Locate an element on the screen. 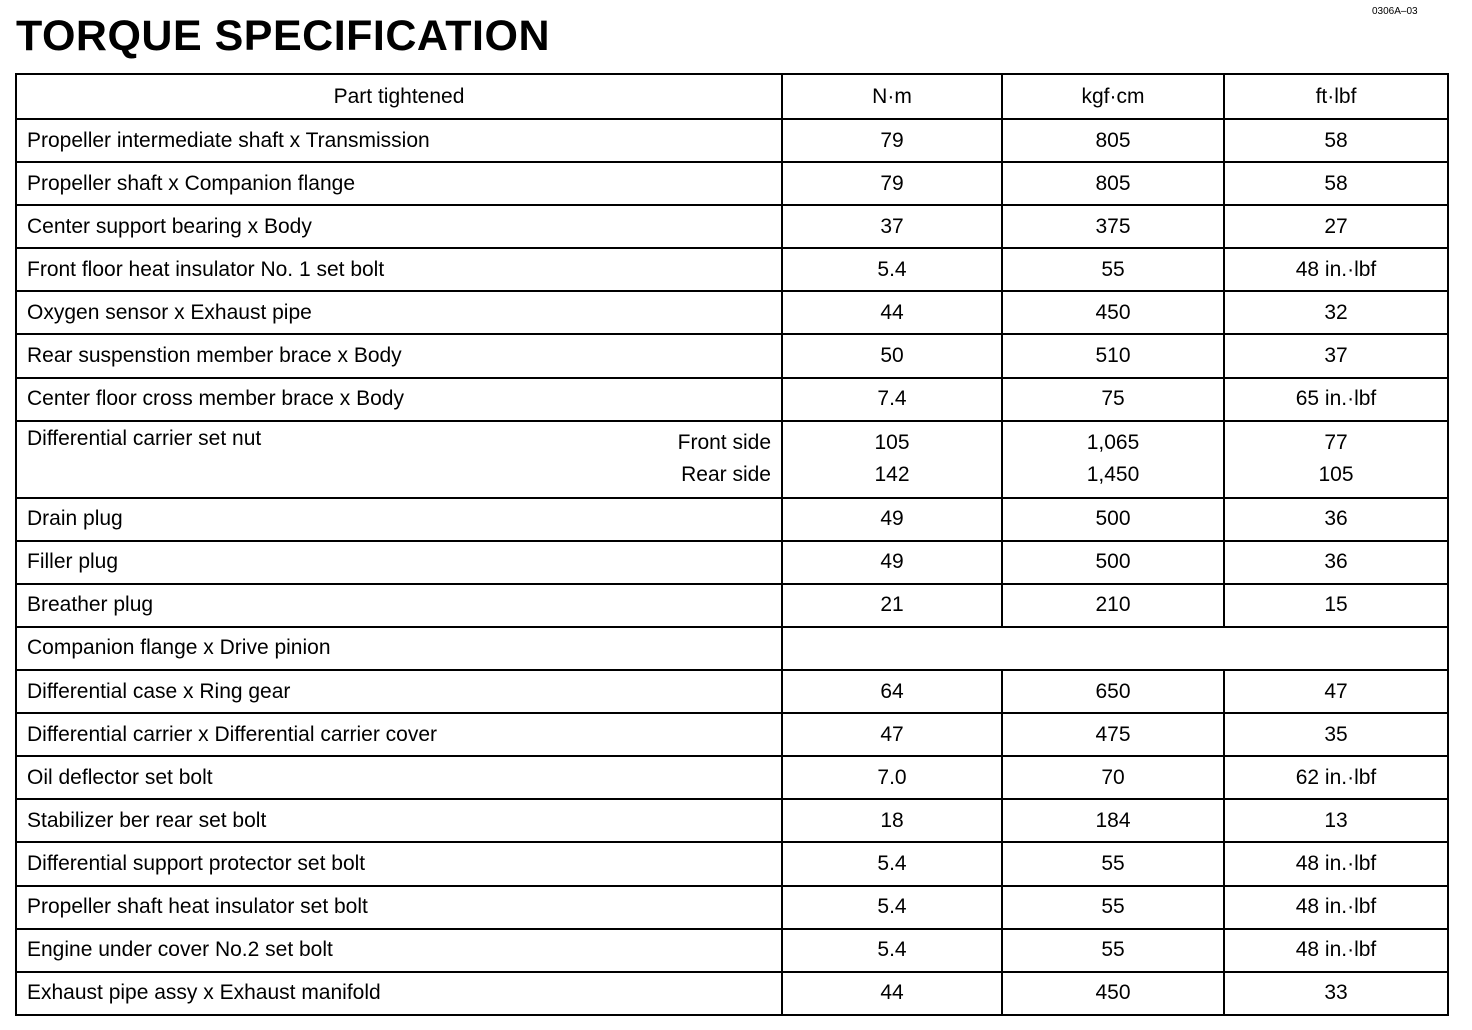 This screenshot has height=1030, width=1472. part-cell: Engine under cover No.2 set bolt is located at coordinates (399, 950).